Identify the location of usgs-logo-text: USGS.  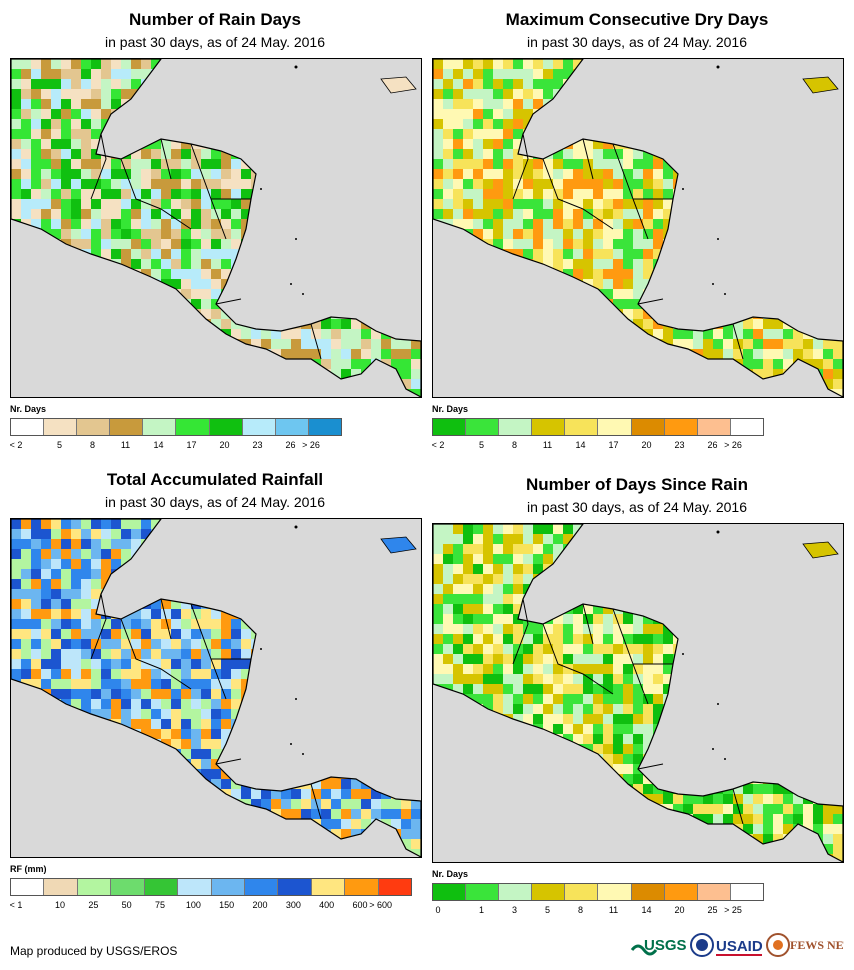
(665, 945).